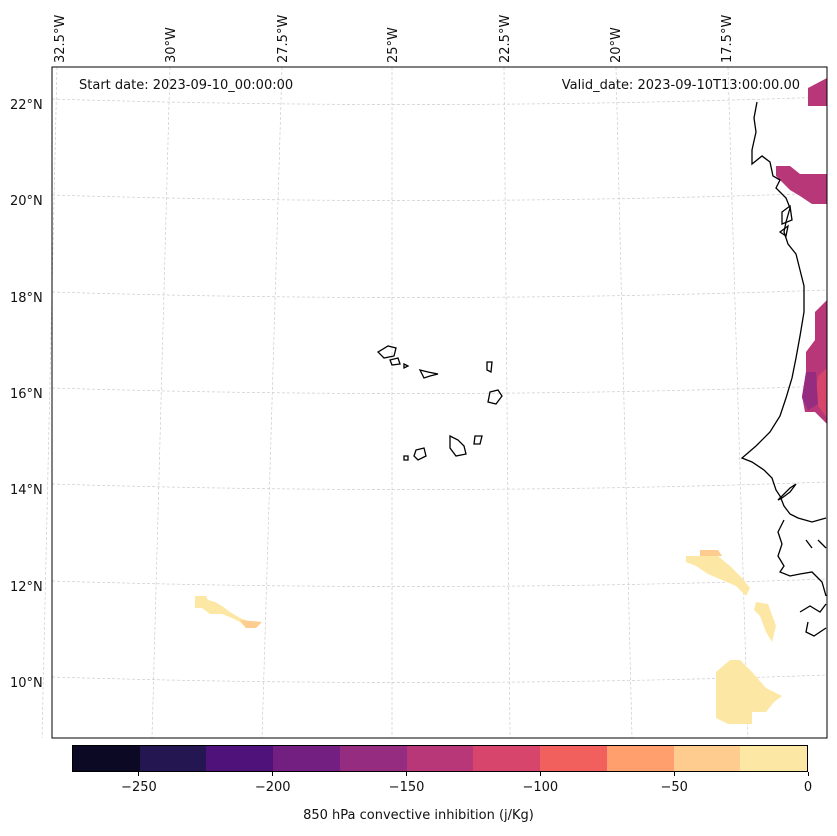 The height and width of the screenshot is (836, 837). What do you see at coordinates (817, 92) in the screenshot?
I see `cin-patch-east-north` at bounding box center [817, 92].